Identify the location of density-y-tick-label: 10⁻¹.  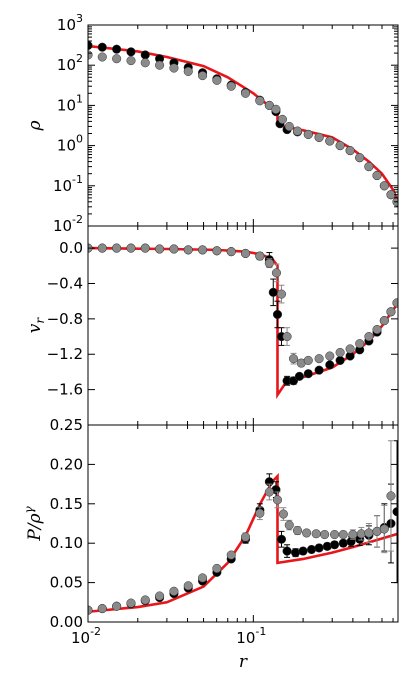
(68, 184).